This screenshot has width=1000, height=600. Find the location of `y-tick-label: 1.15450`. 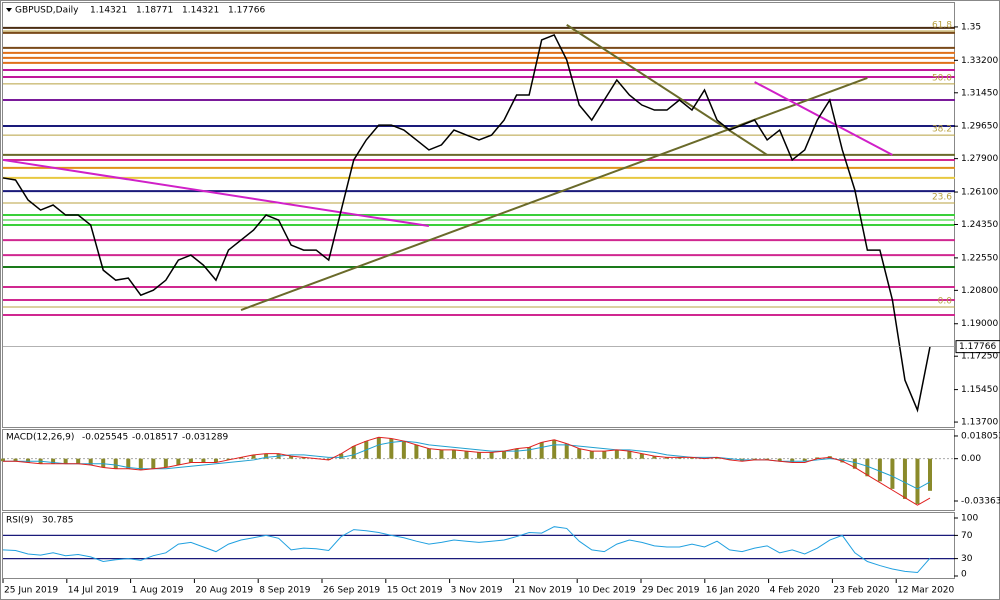

y-tick-label: 1.15450 is located at coordinates (979, 390).